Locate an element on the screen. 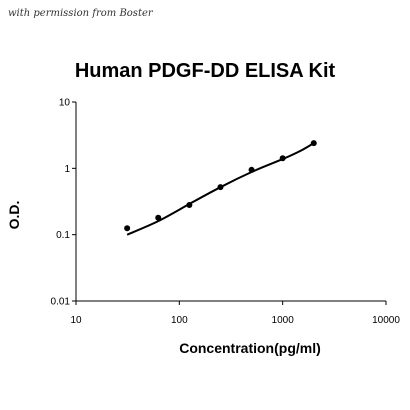 Image resolution: width=410 pixels, height=410 pixels. y-tick-label: 0.1 is located at coordinates (63, 235).